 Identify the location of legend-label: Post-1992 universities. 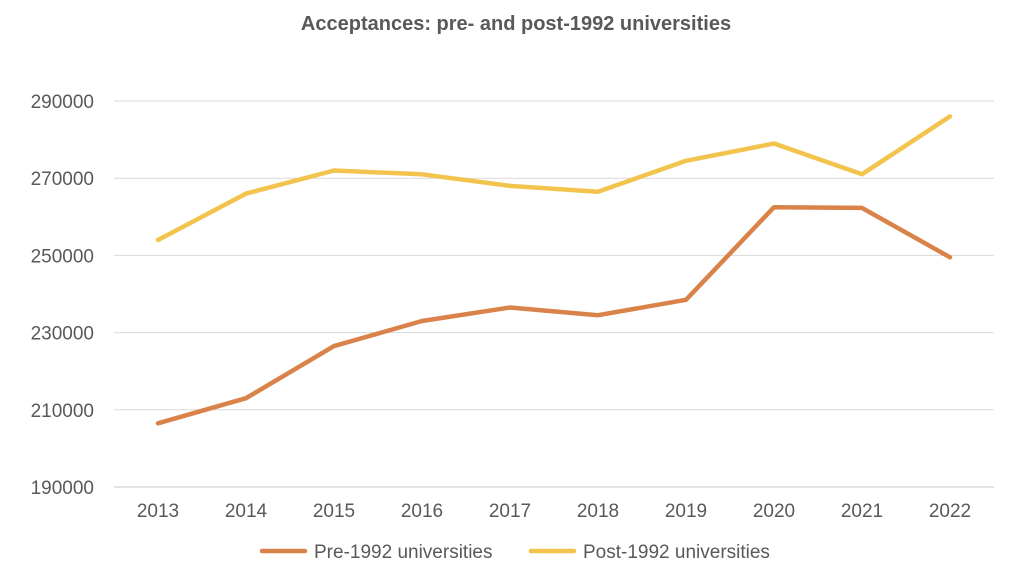
(676, 552).